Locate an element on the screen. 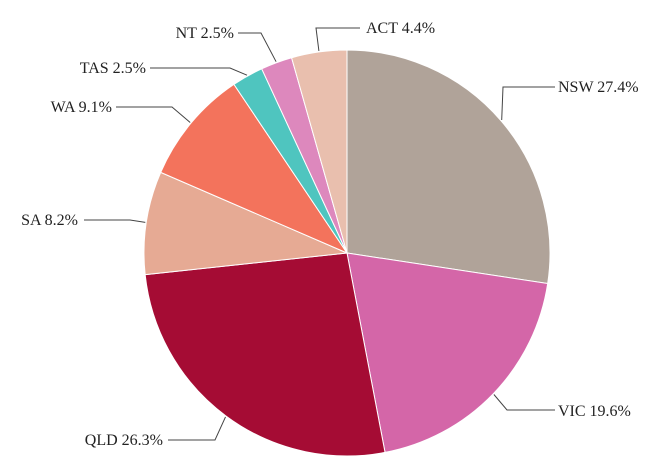 The width and height of the screenshot is (671, 458). leader-line-vic is located at coordinates (524, 402).